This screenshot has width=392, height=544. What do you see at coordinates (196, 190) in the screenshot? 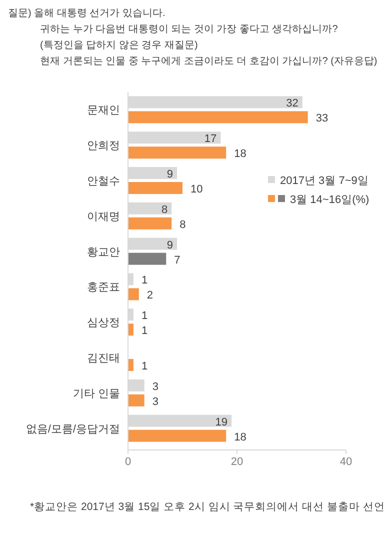
I see `data-label: 10` at bounding box center [196, 190].